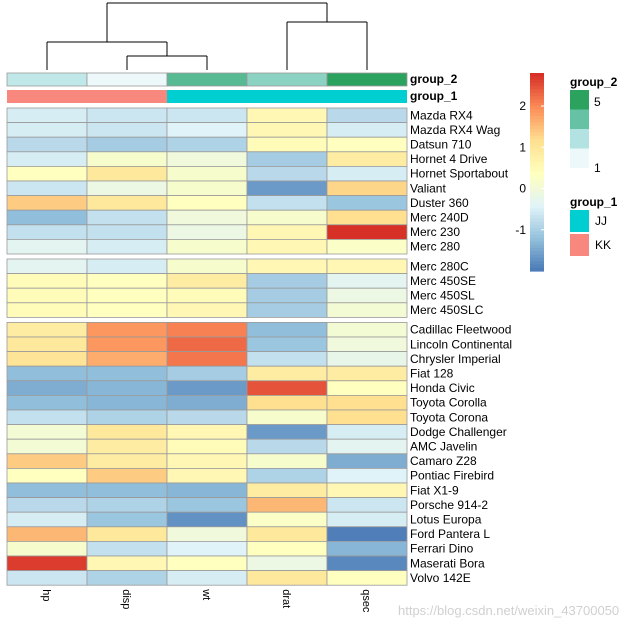  Describe the element at coordinates (439, 266) in the screenshot. I see `row-label: Merc 280C` at that location.